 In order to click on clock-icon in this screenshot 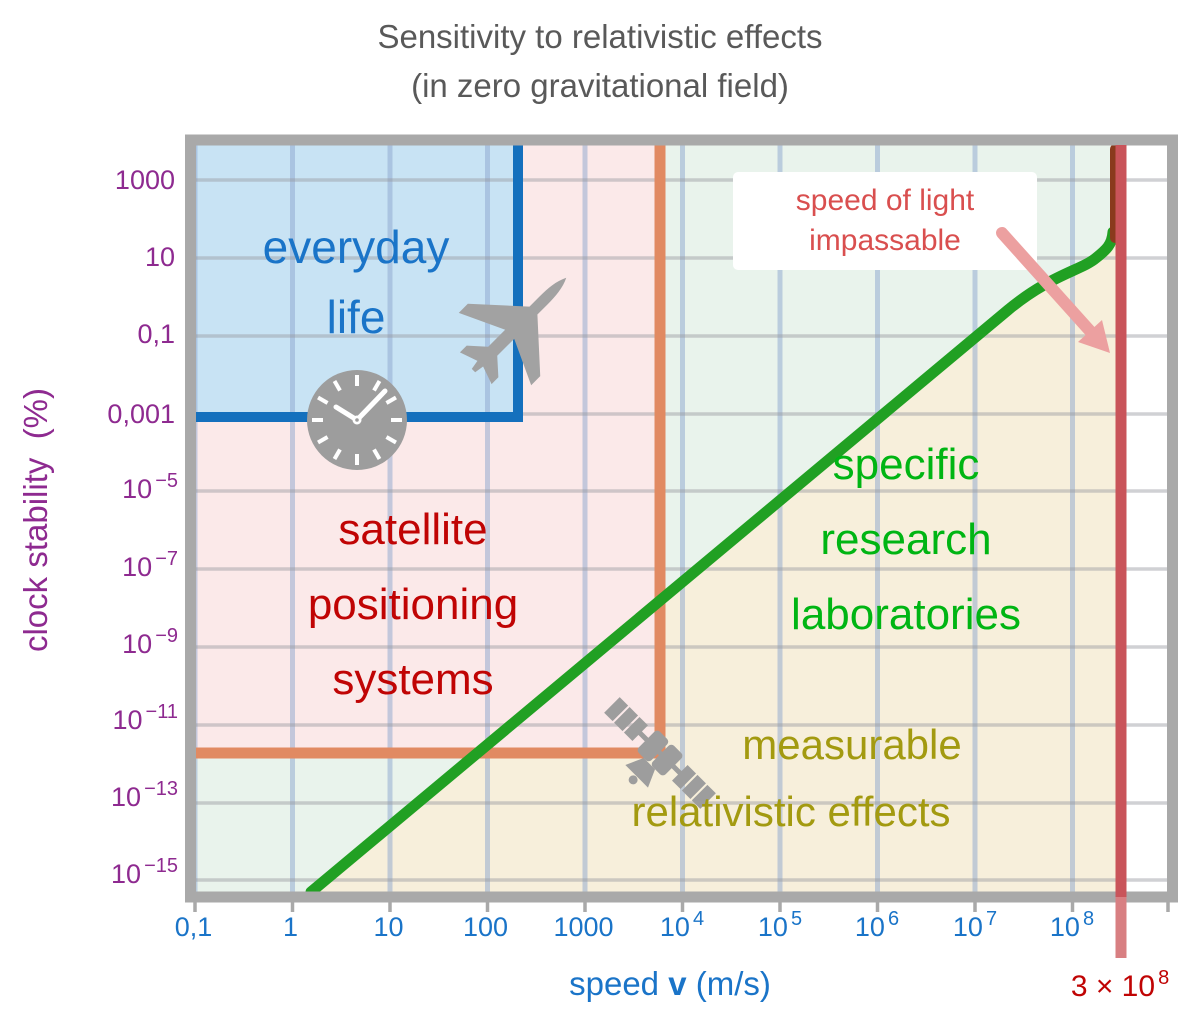, I will do `click(357, 420)`.